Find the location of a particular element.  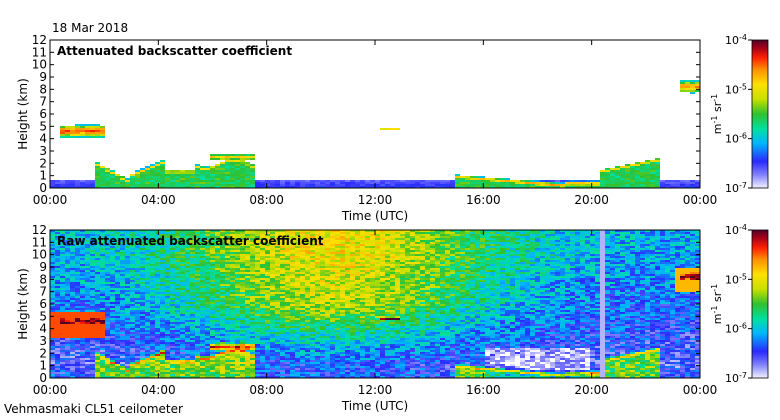

y-tick-label: 4 is located at coordinates (43, 139).